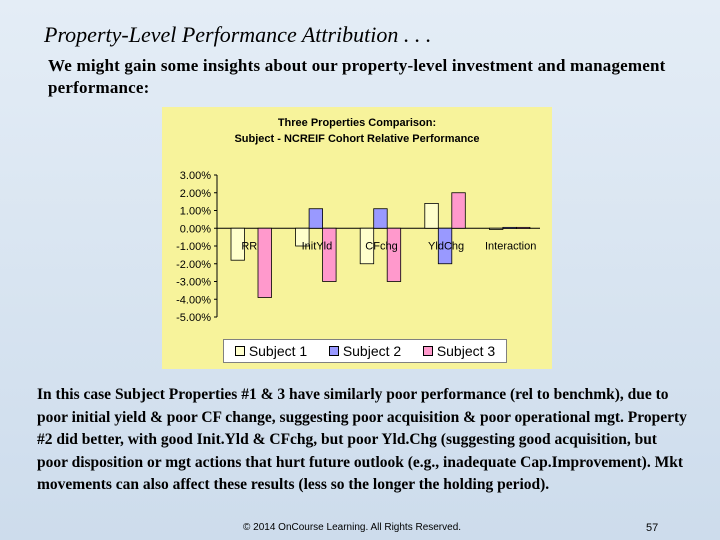  Describe the element at coordinates (195, 194) in the screenshot. I see `y-tick-label: 2.00%` at that location.